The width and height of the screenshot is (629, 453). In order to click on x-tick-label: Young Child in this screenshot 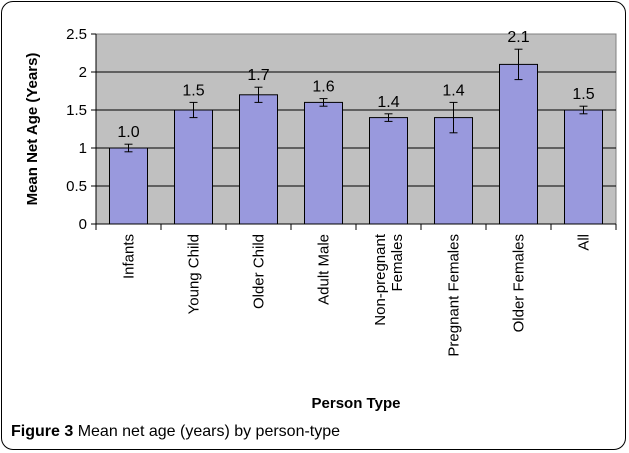, I will do `click(194, 274)`.